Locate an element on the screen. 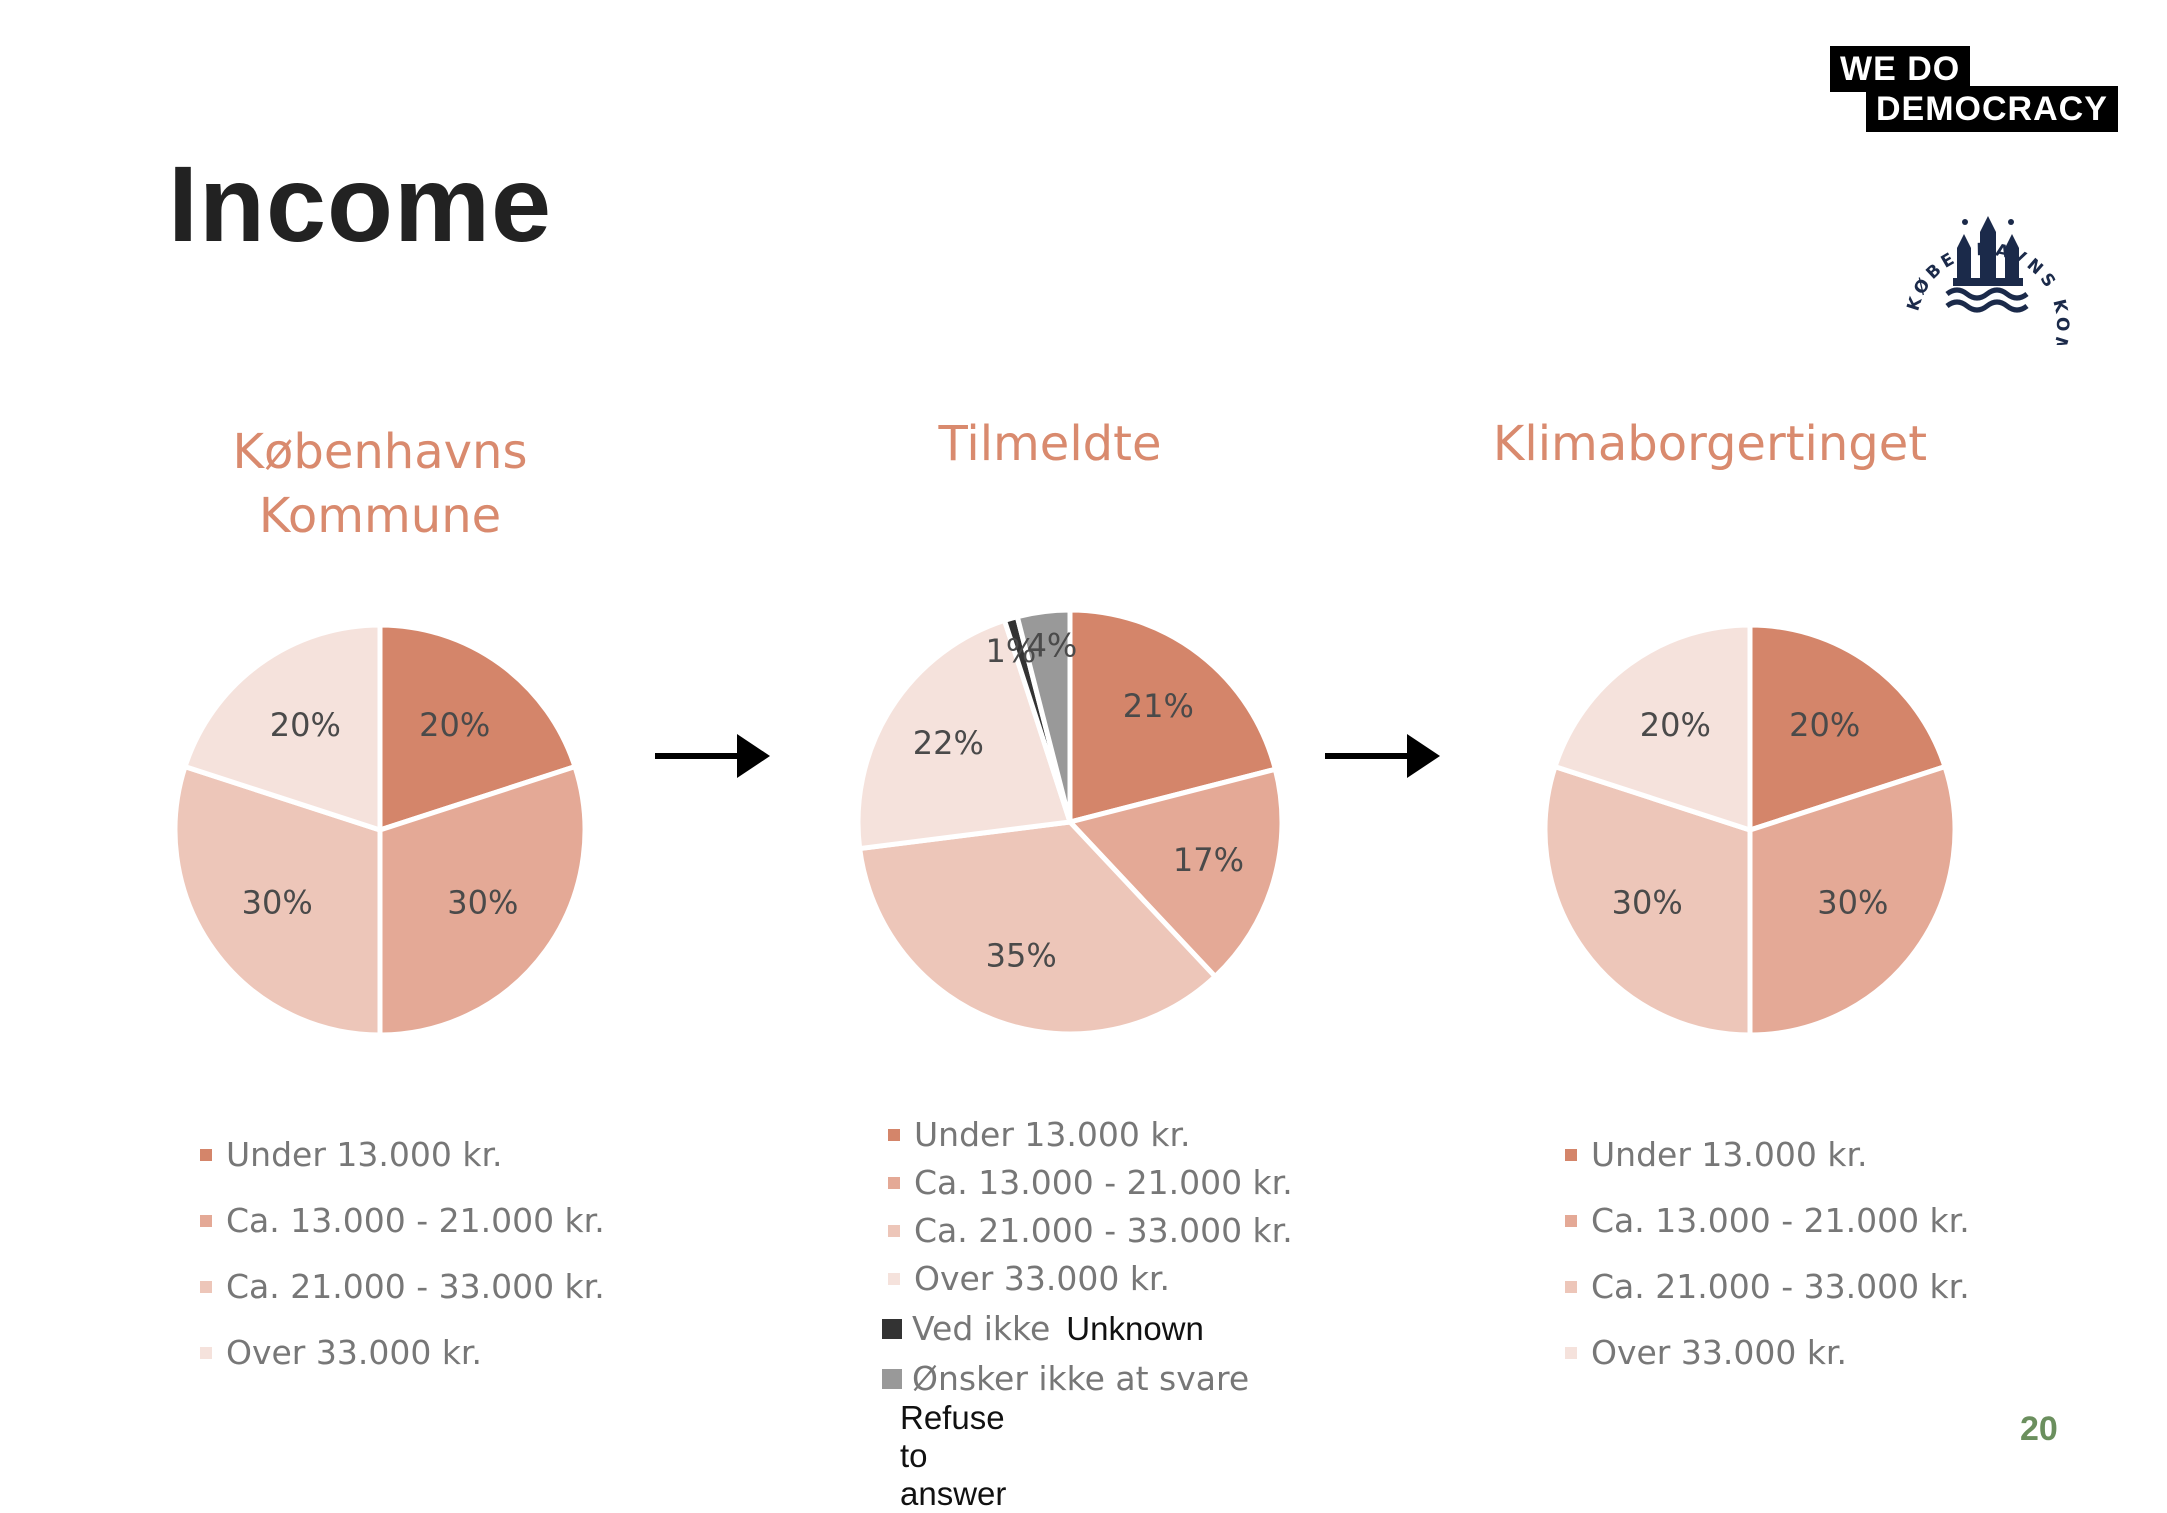  legend-item: Ved ikke Unknown is located at coordinates (1043, 1328).